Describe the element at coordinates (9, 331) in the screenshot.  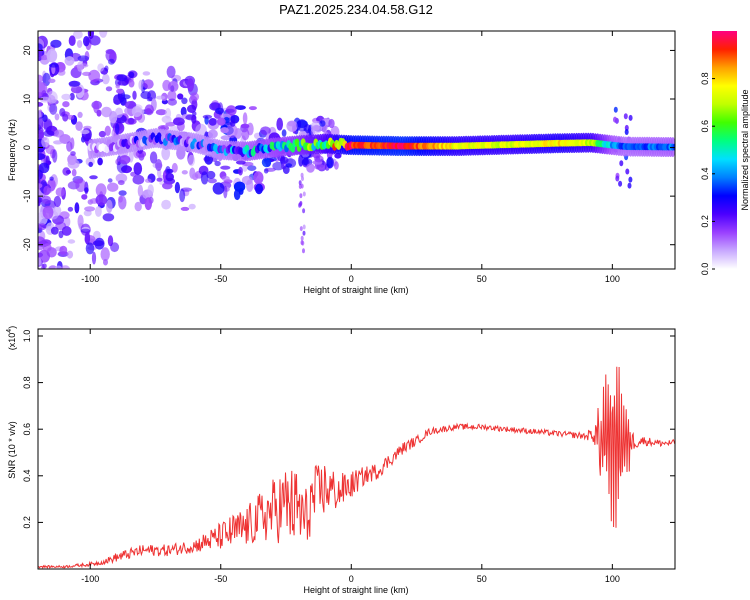
I see `snr-y-scale-exponent: 4` at that location.